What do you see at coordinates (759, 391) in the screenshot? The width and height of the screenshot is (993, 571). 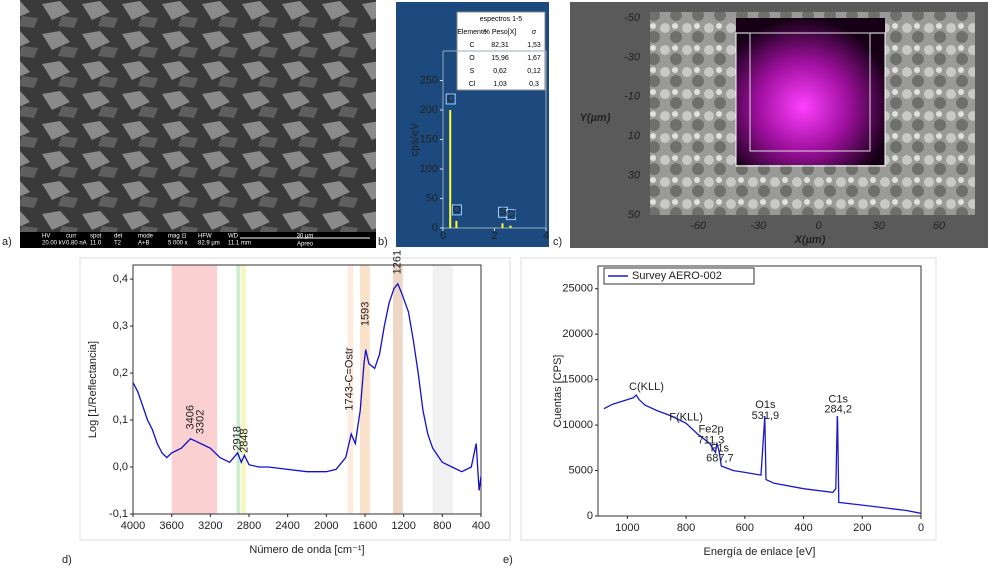 I see `plot-frame` at bounding box center [759, 391].